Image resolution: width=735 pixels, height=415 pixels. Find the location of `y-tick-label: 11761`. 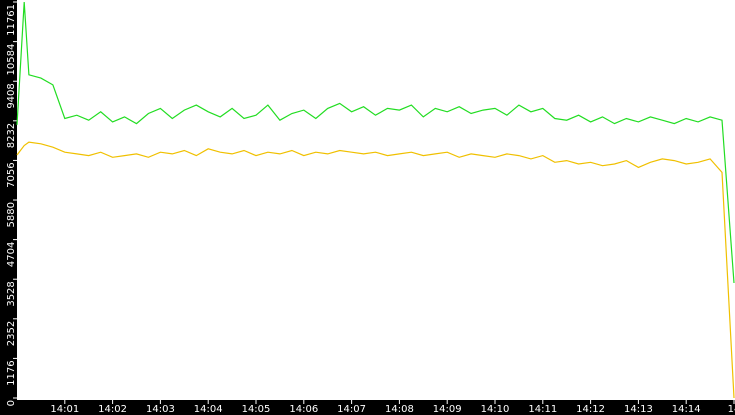

y-tick-label: 11761 is located at coordinates (11, 20).